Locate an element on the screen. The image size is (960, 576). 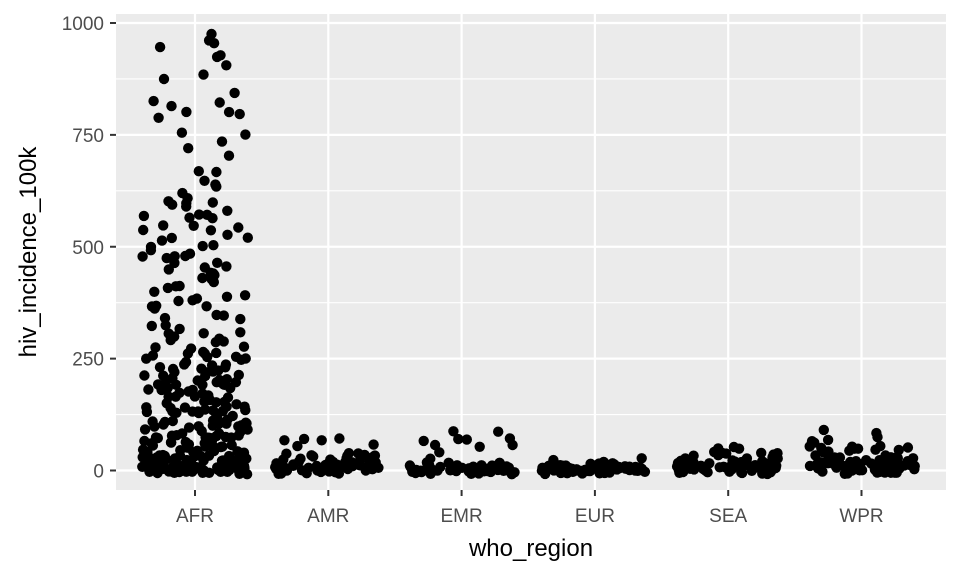
x-tick-label: SEA is located at coordinates (728, 516).